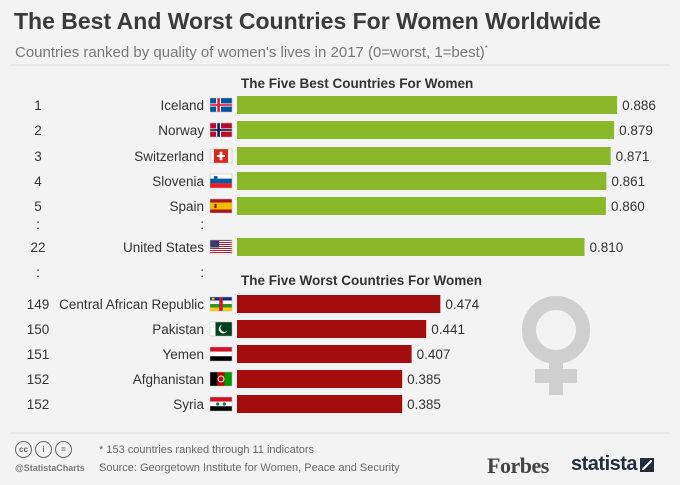  What do you see at coordinates (486, 48) in the screenshot?
I see `subtitle-footnote-mark: *` at bounding box center [486, 48].